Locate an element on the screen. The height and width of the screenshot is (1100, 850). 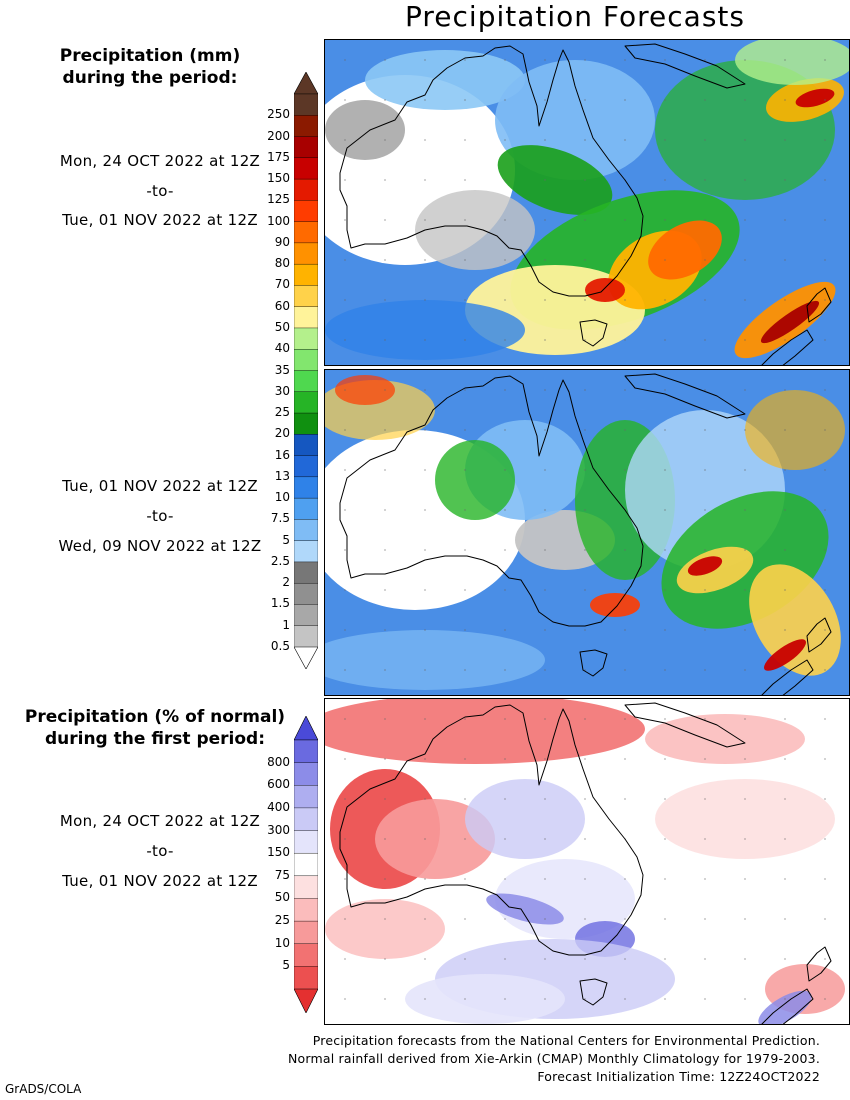
mm-tick-label: 2.5 is located at coordinates (280, 560).